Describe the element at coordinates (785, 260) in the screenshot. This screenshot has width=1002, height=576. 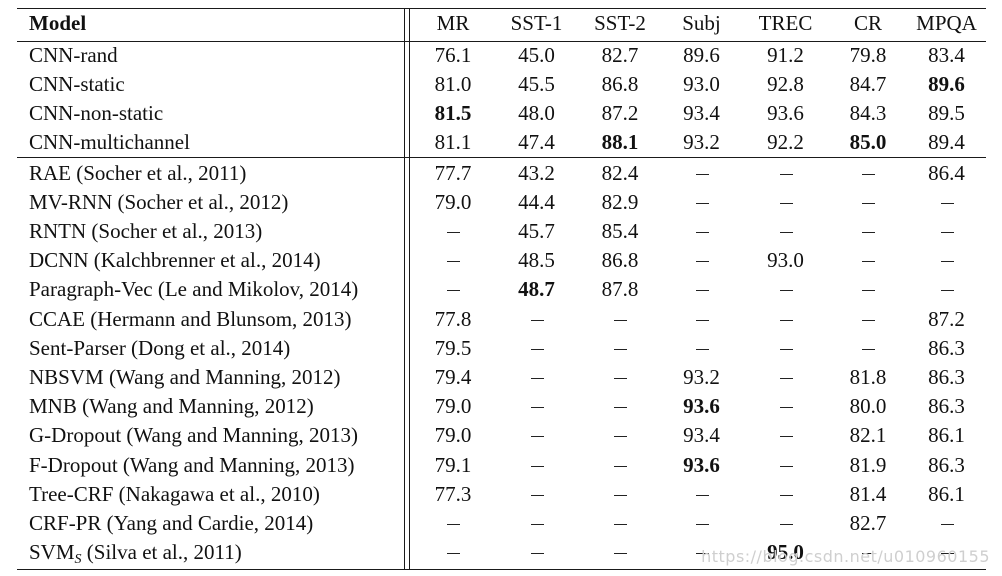
I see `score-cell: 93.0` at that location.